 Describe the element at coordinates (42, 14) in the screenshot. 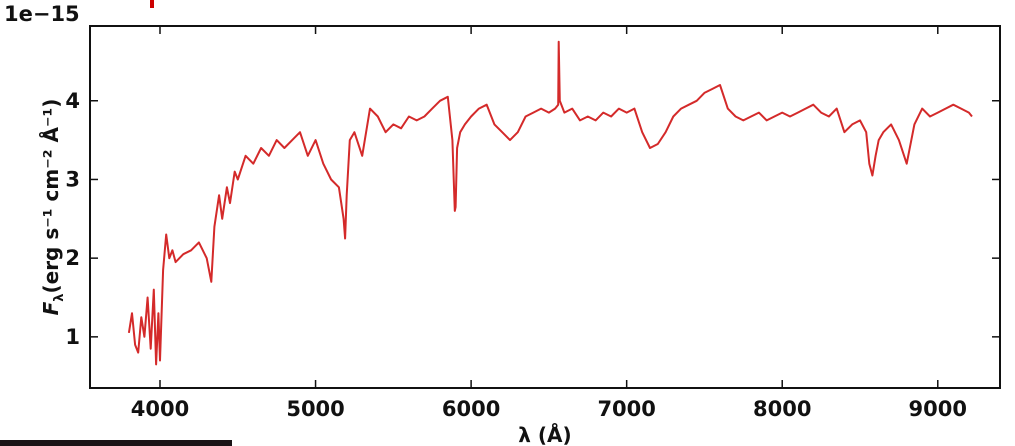

I see `y-offset-label: 1e−15` at that location.